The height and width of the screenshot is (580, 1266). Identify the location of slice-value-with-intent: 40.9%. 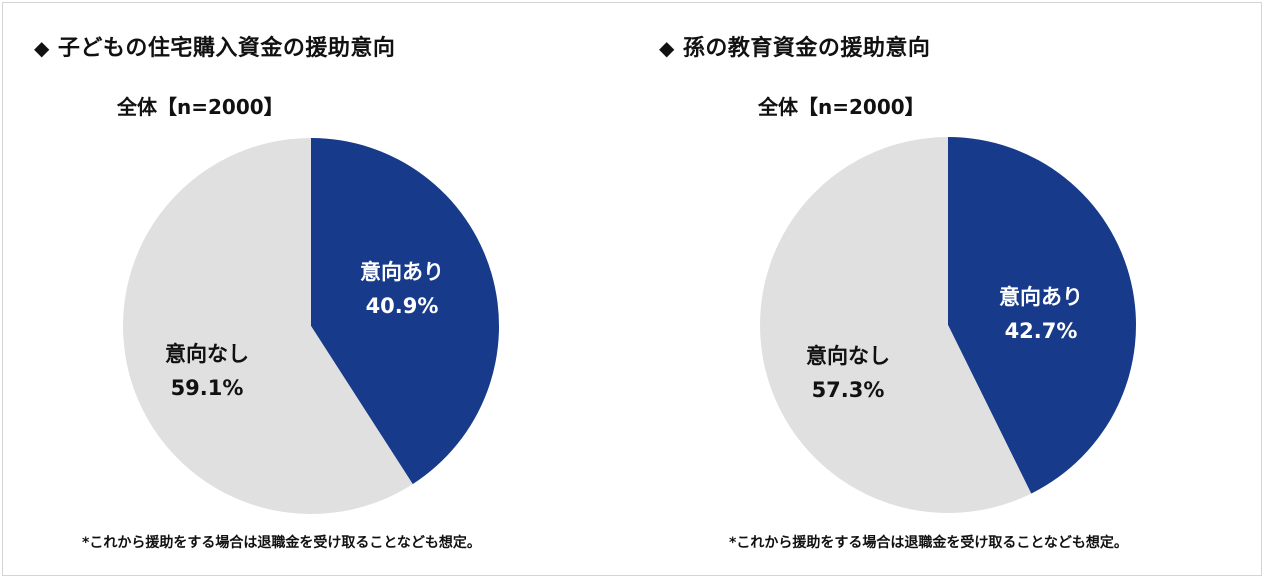
(402, 306).